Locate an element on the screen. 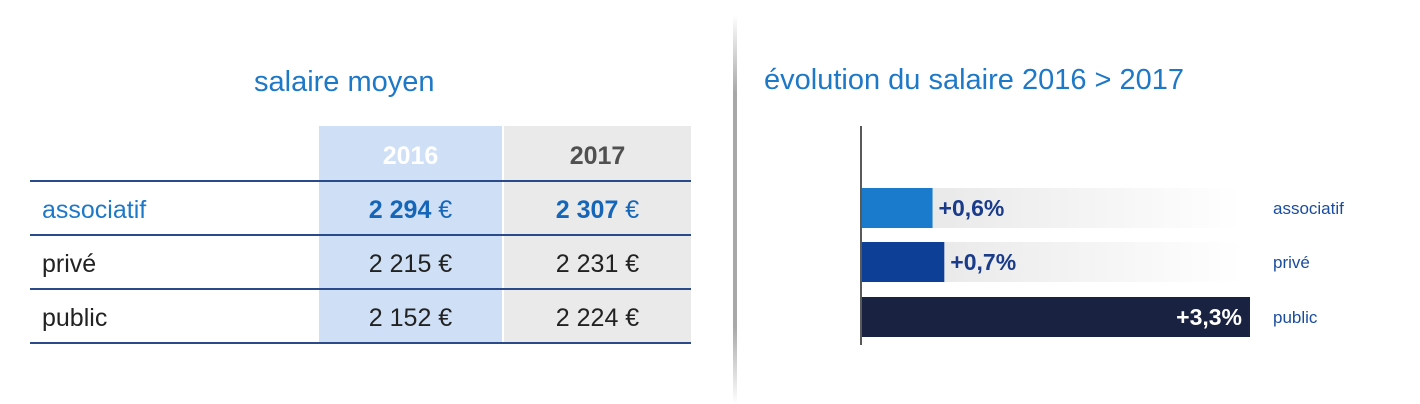 This screenshot has height=404, width=1420. bar-value-label: +0,6% is located at coordinates (972, 208).